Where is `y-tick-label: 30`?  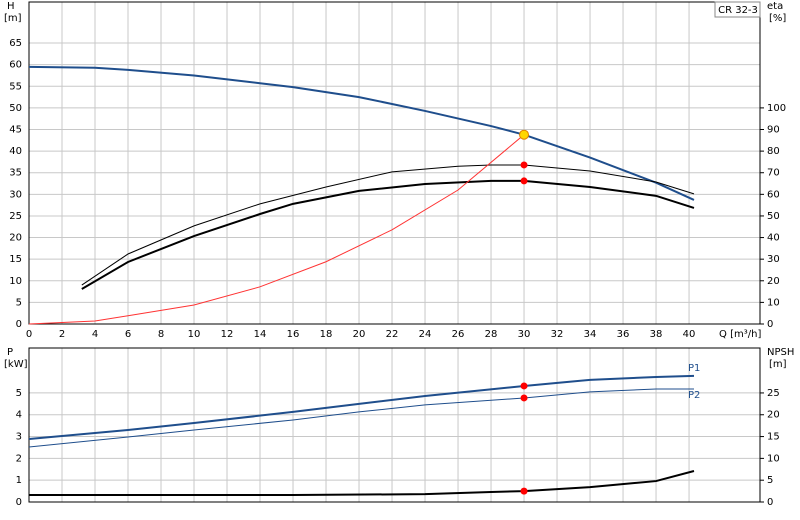 y-tick-label: 30 is located at coordinates (15, 194).